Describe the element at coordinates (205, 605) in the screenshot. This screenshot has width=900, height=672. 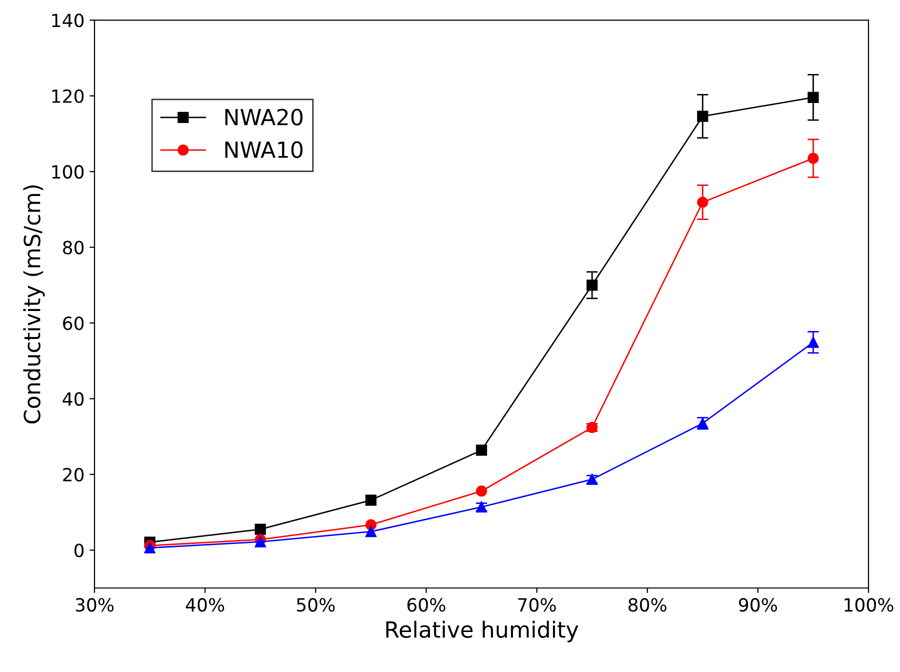
I see `x-tick-label: 40%` at that location.